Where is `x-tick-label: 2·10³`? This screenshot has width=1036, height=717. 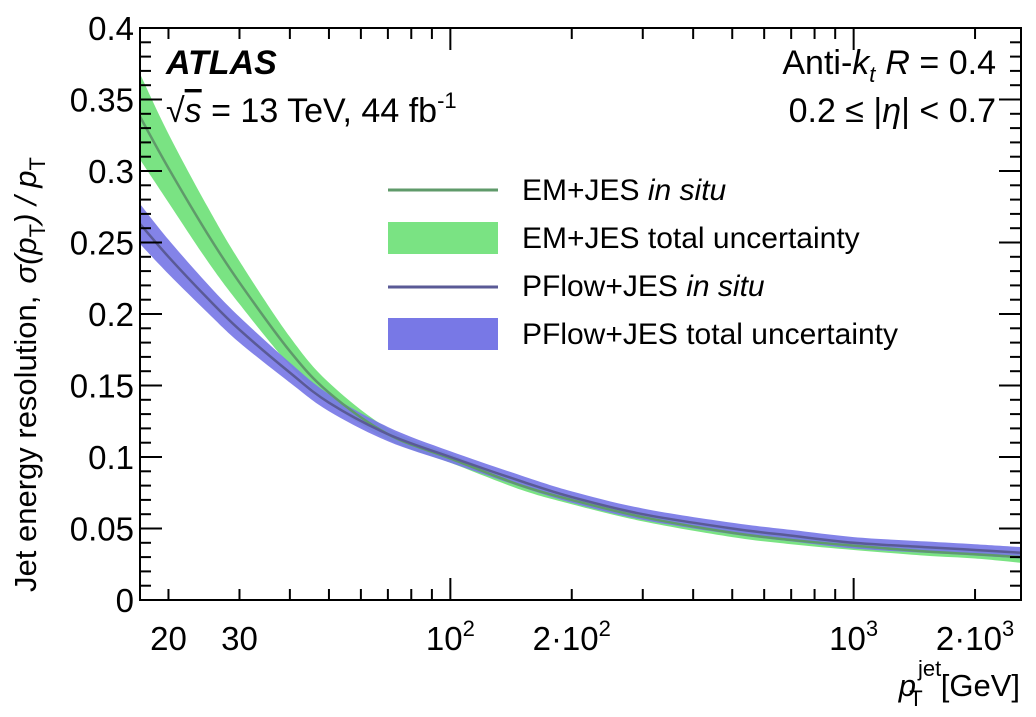 x-tick-label: 2·10³ is located at coordinates (975, 636).